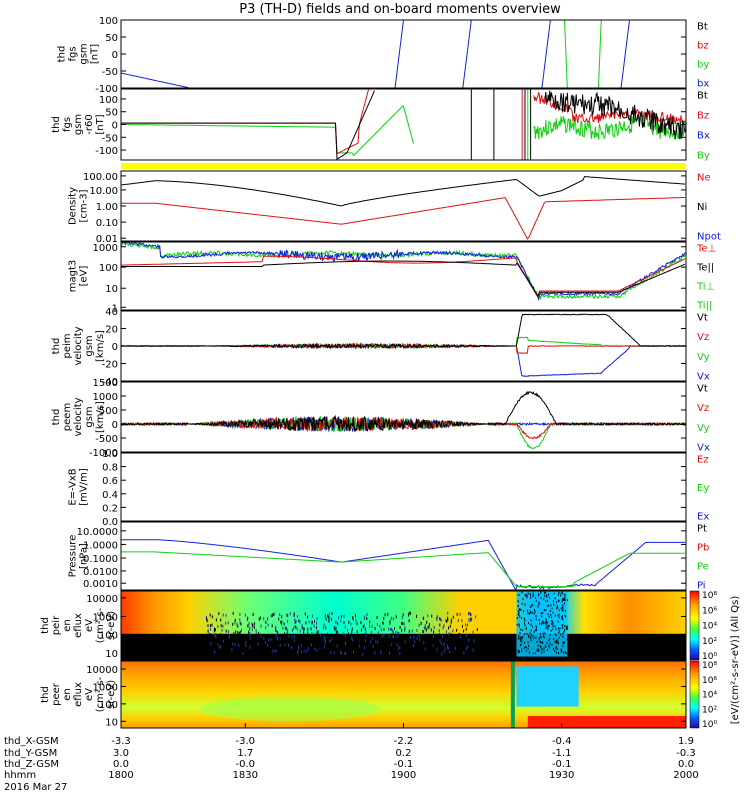  Describe the element at coordinates (703, 567) in the screenshot. I see `legend-entry: Pe` at that location.